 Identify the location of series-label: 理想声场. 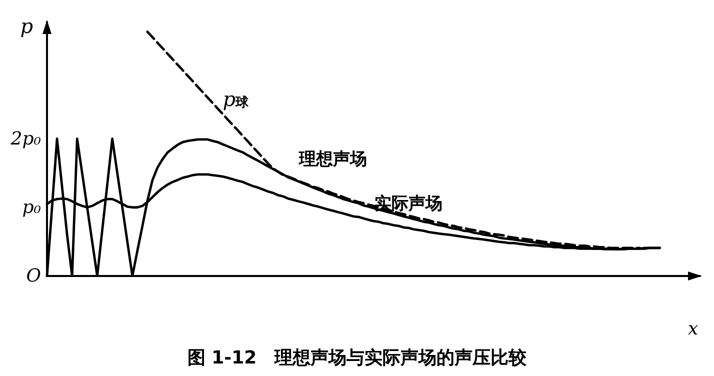
(333, 159).